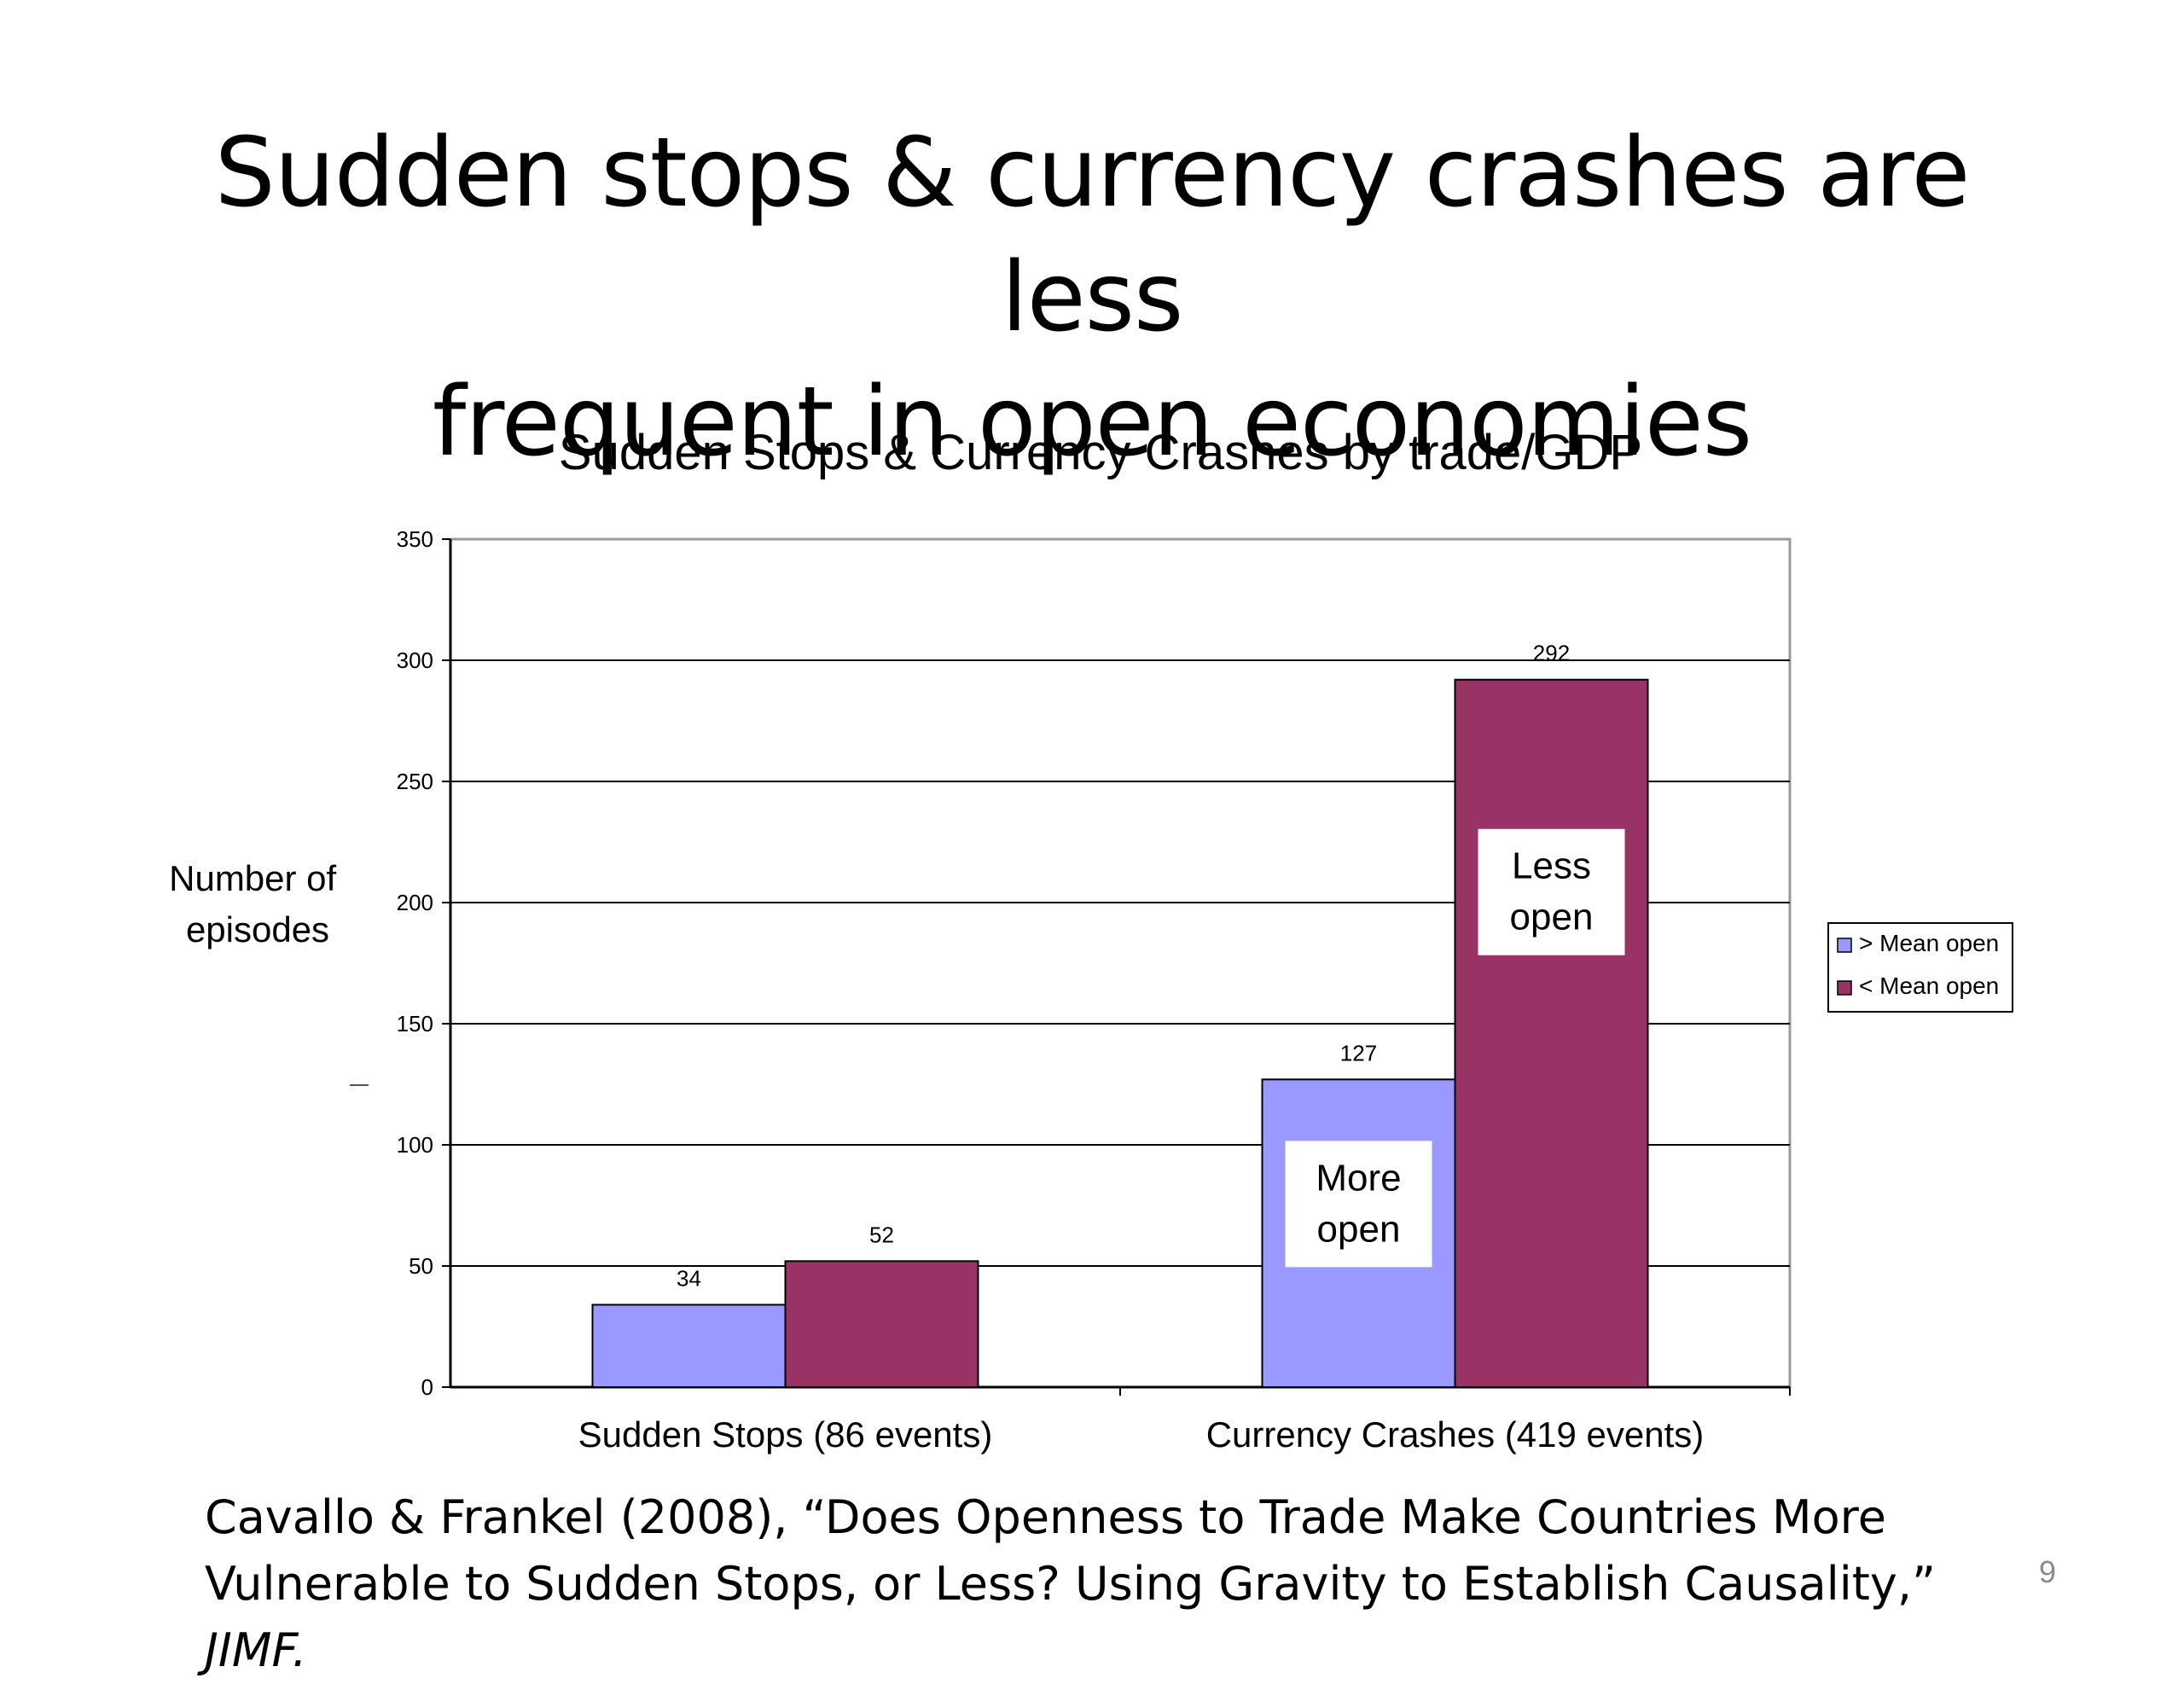  Describe the element at coordinates (2048, 1571) in the screenshot. I see `page-number: 9` at that location.